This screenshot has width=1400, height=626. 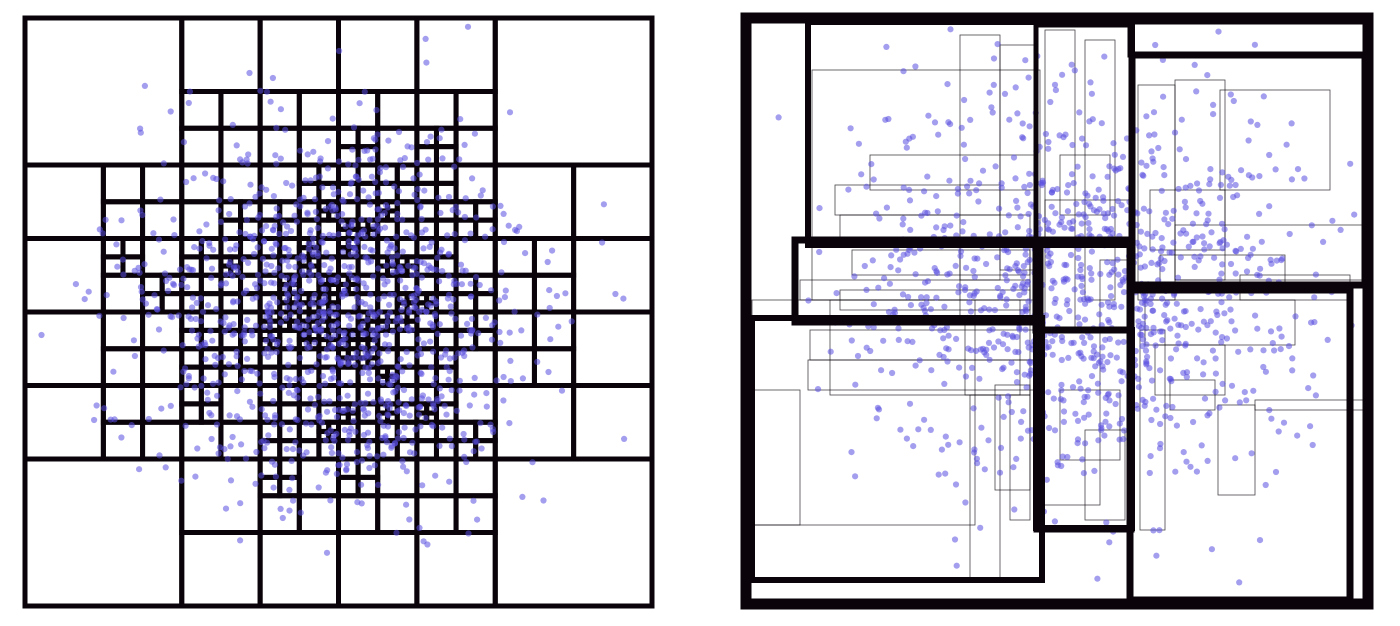 What do you see at coordinates (1190, 370) in the screenshot?
I see `rtree-leaf-box` at bounding box center [1190, 370].